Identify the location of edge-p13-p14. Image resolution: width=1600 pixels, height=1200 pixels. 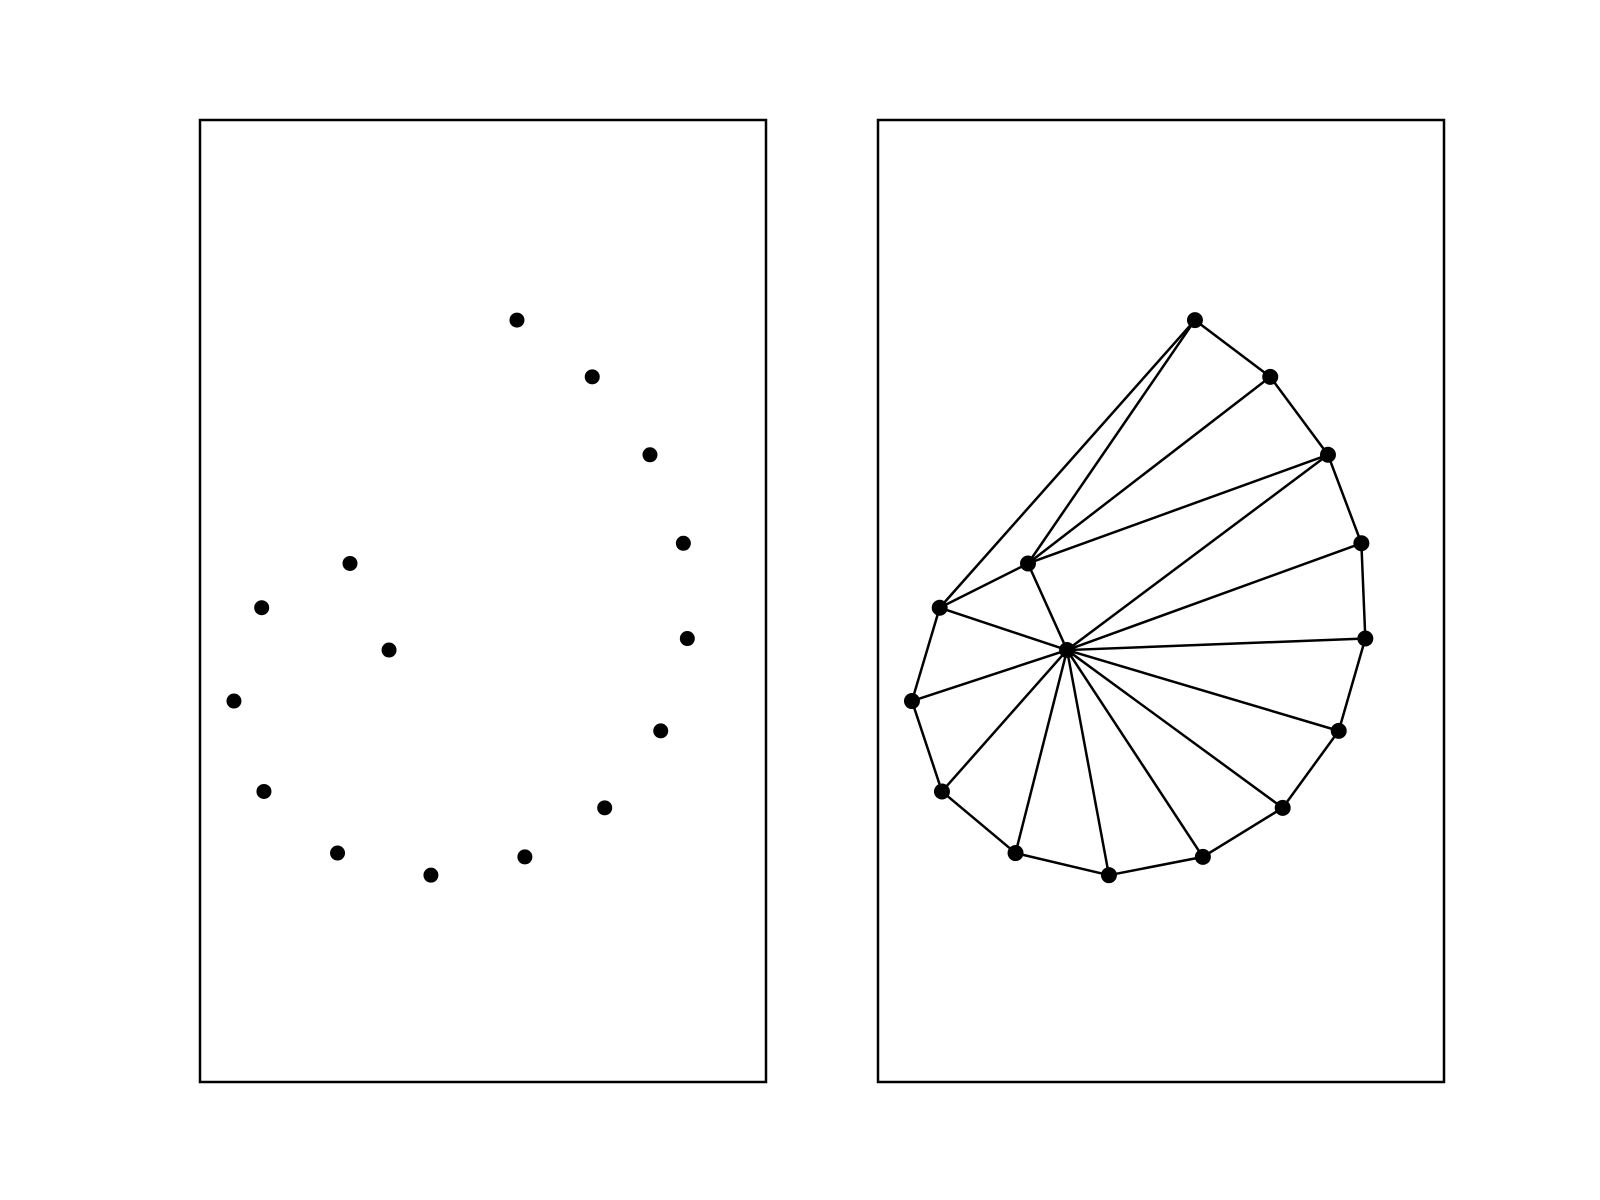
(1047, 606).